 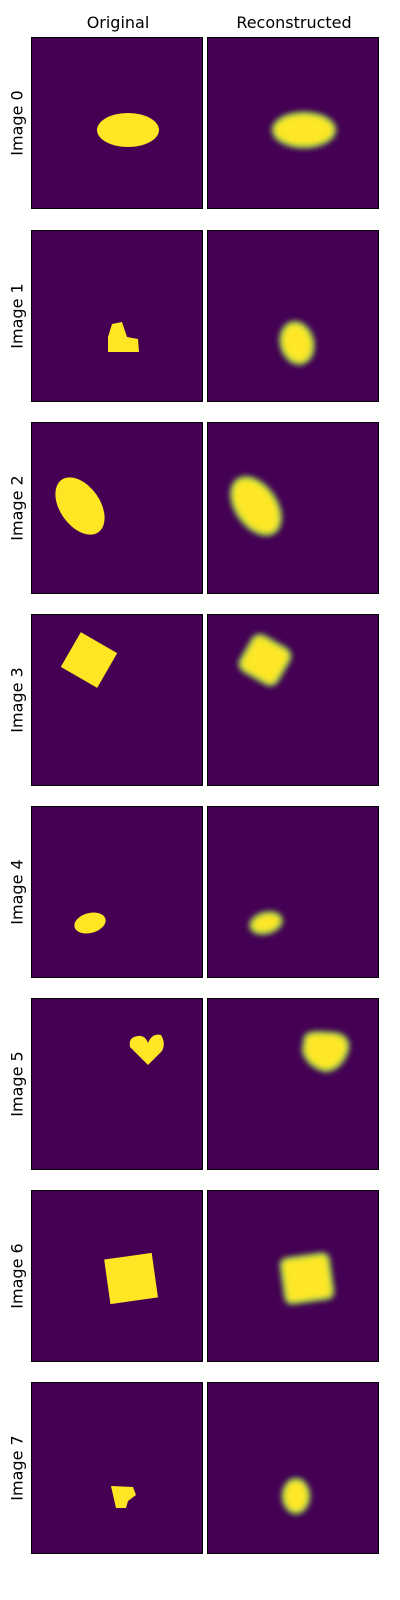 What do you see at coordinates (17, 1276) in the screenshot?
I see `row-label: Image 6` at bounding box center [17, 1276].